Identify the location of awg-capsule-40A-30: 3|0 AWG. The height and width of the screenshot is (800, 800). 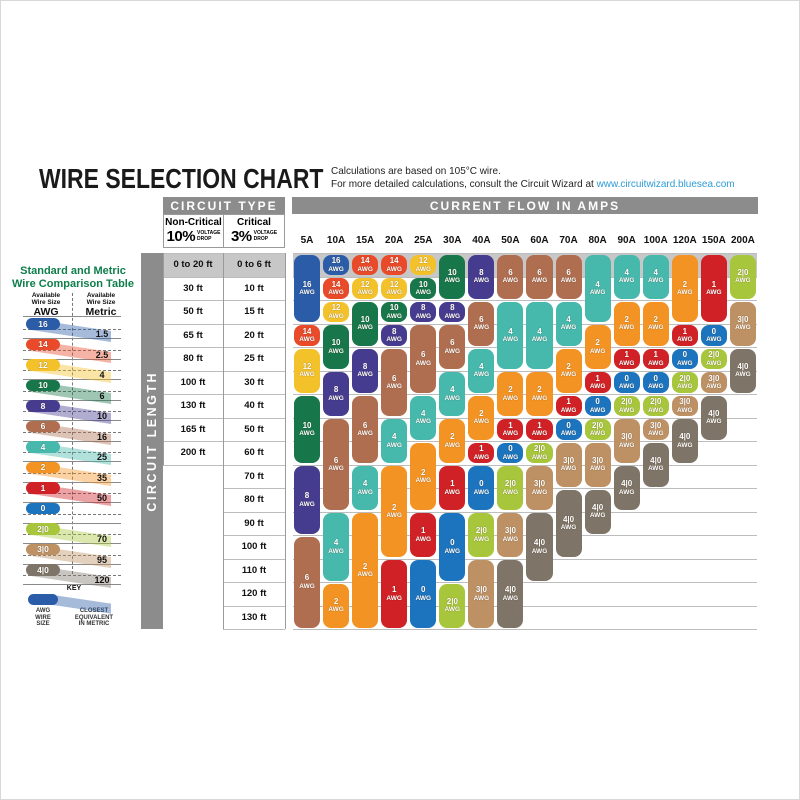
(481, 594).